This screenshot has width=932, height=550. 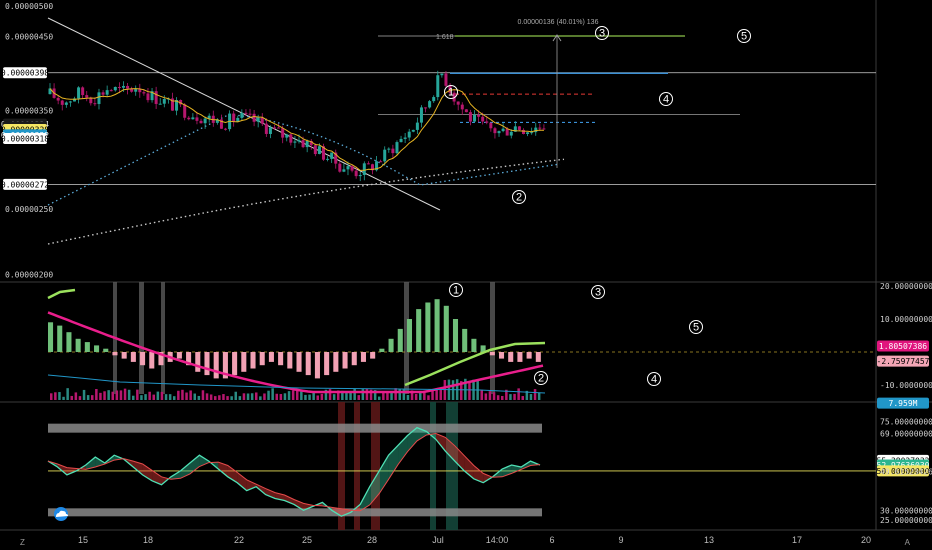 I want to click on osc-line, so click(x=294, y=471).